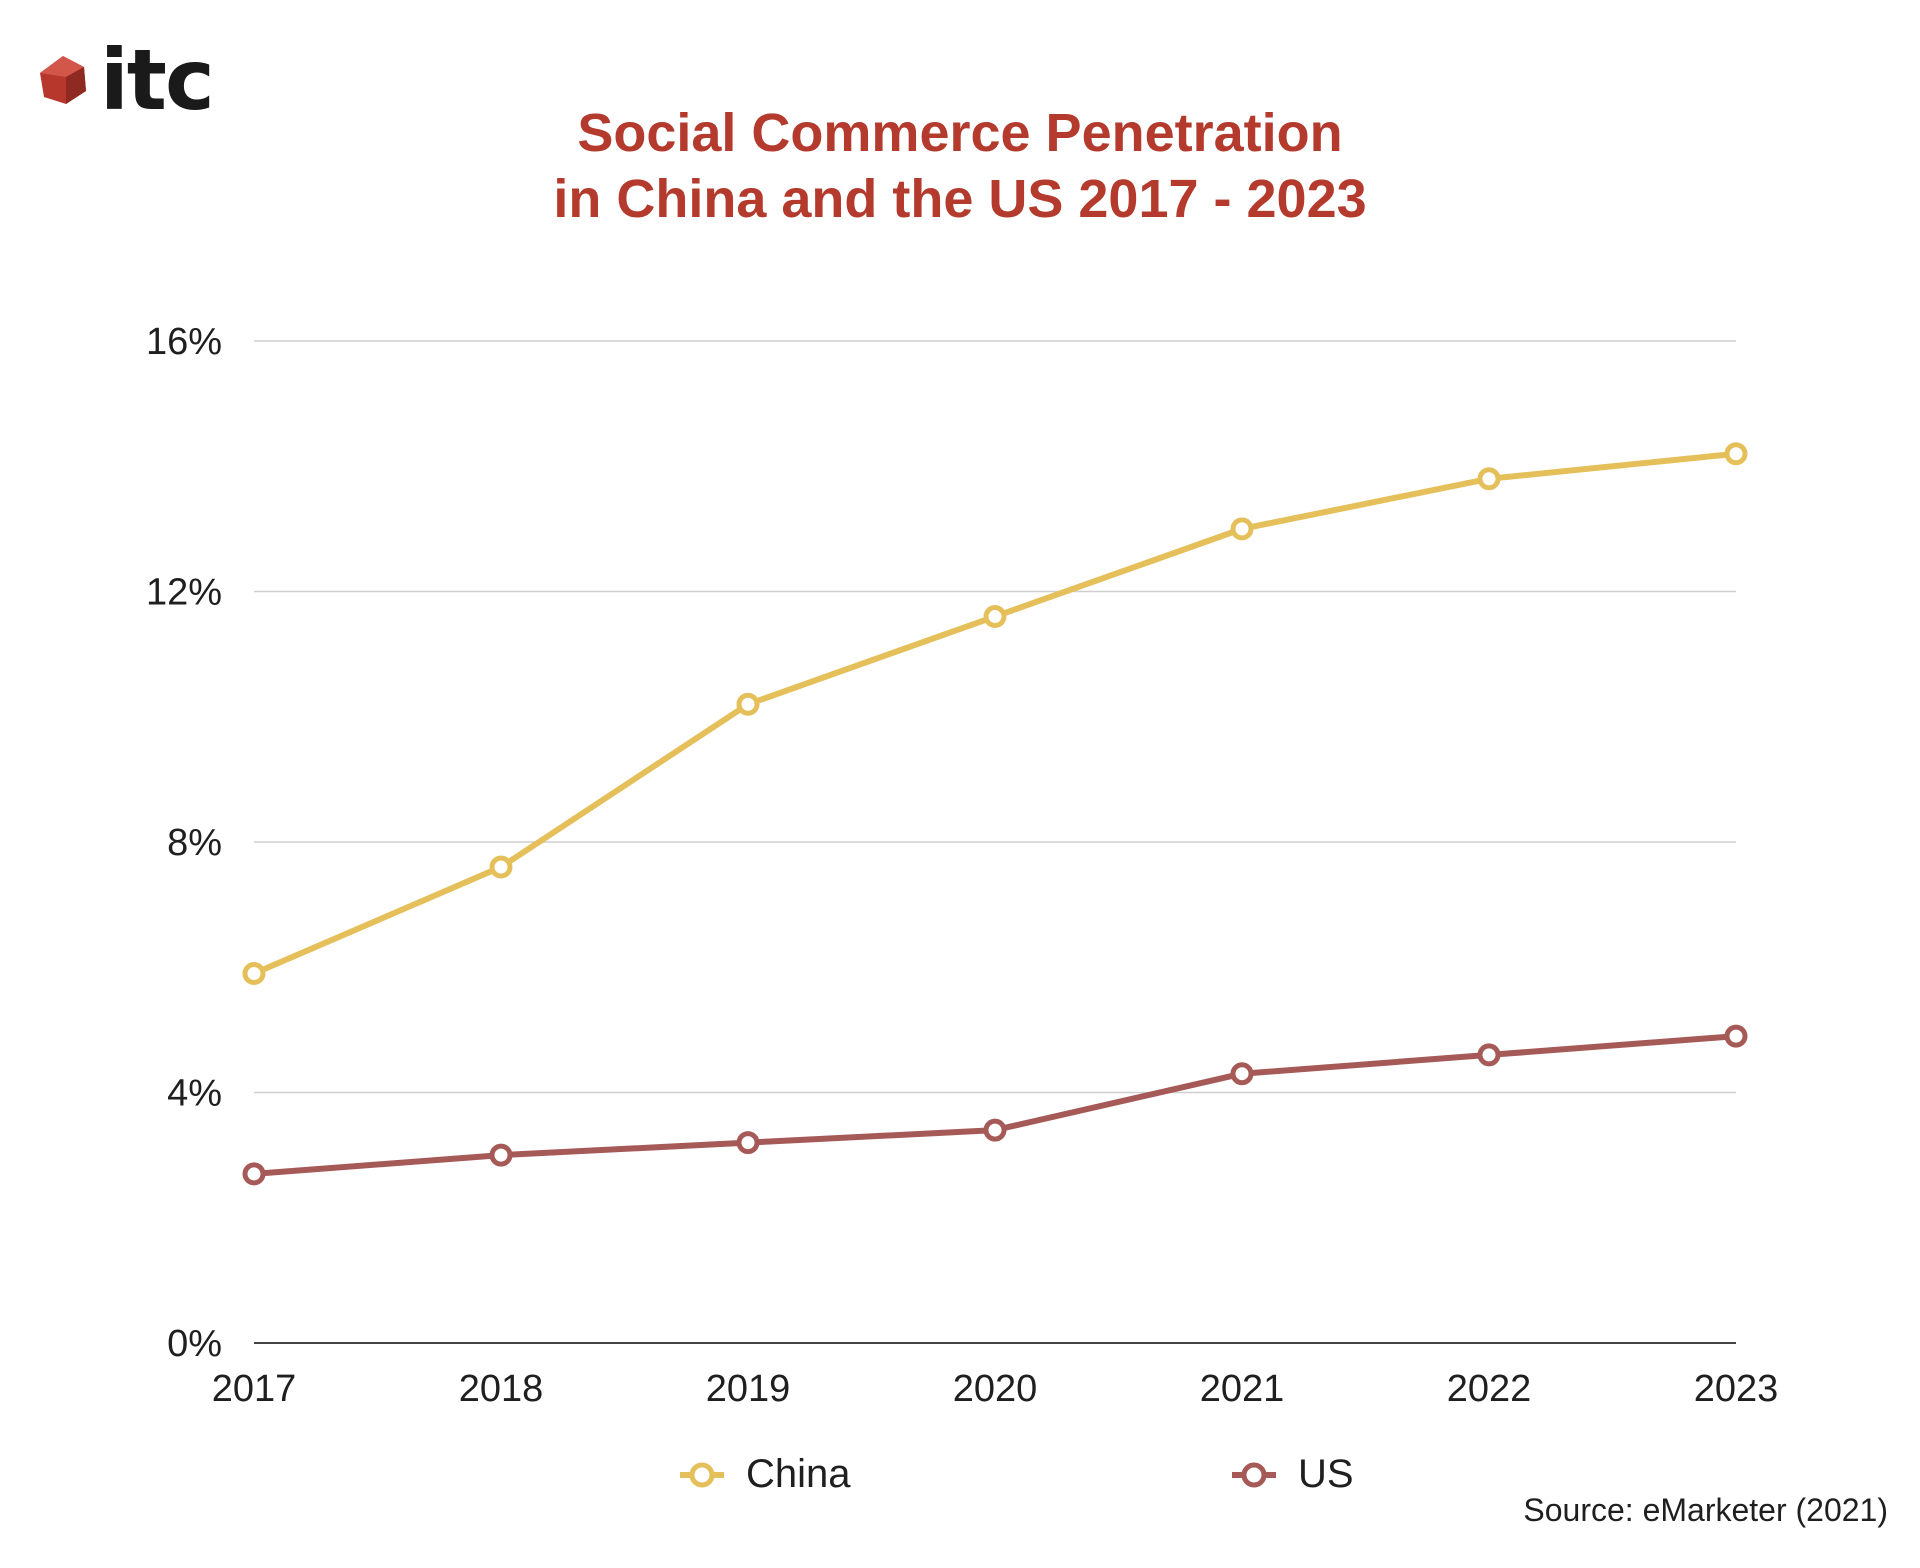  What do you see at coordinates (1293, 1474) in the screenshot?
I see `legend-item-us: US` at bounding box center [1293, 1474].